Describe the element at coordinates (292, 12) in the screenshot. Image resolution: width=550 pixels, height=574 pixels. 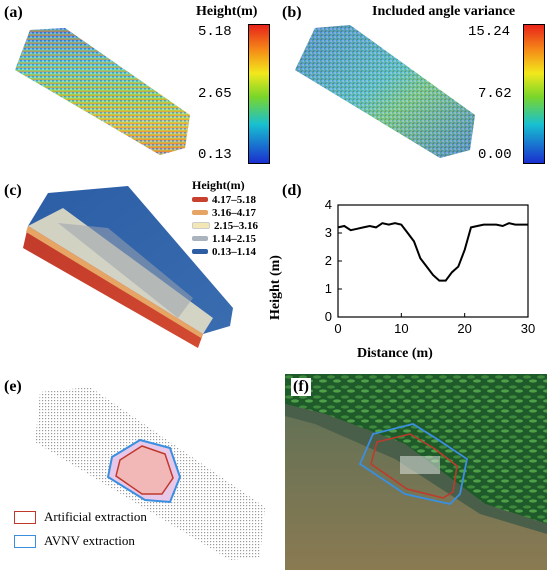
I see `panel-b-label: (b)` at that location.